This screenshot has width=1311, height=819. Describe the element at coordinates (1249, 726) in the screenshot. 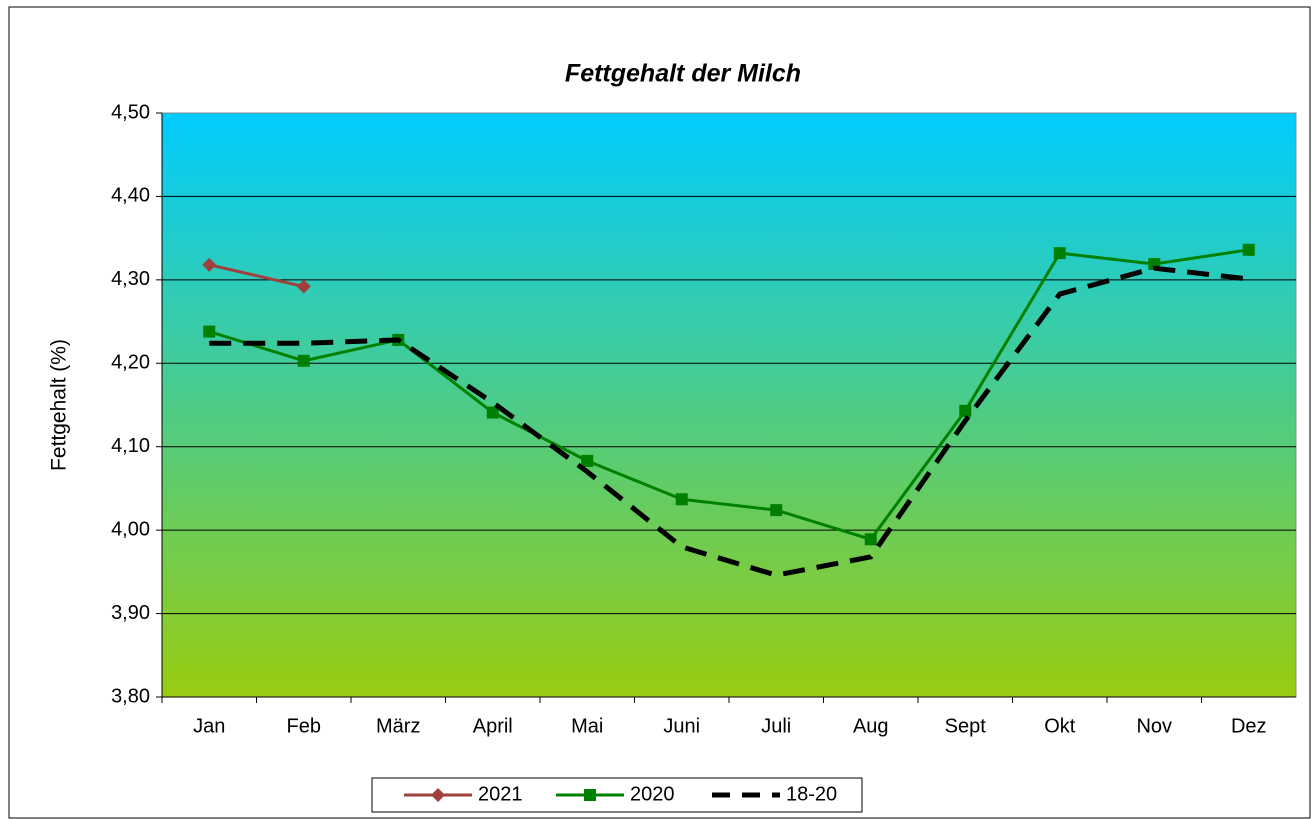

I see `x-tick-label: Dez` at that location.